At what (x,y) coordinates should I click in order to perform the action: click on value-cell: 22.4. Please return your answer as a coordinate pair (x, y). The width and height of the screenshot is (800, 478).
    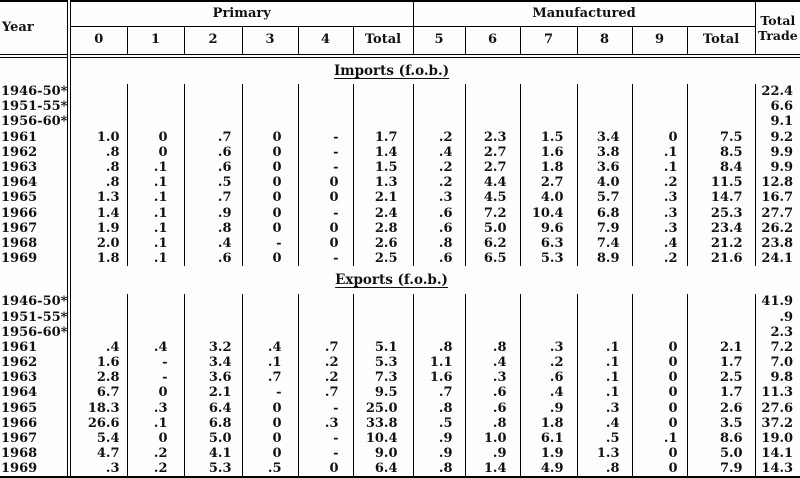
    Looking at the image, I should click on (777, 92).